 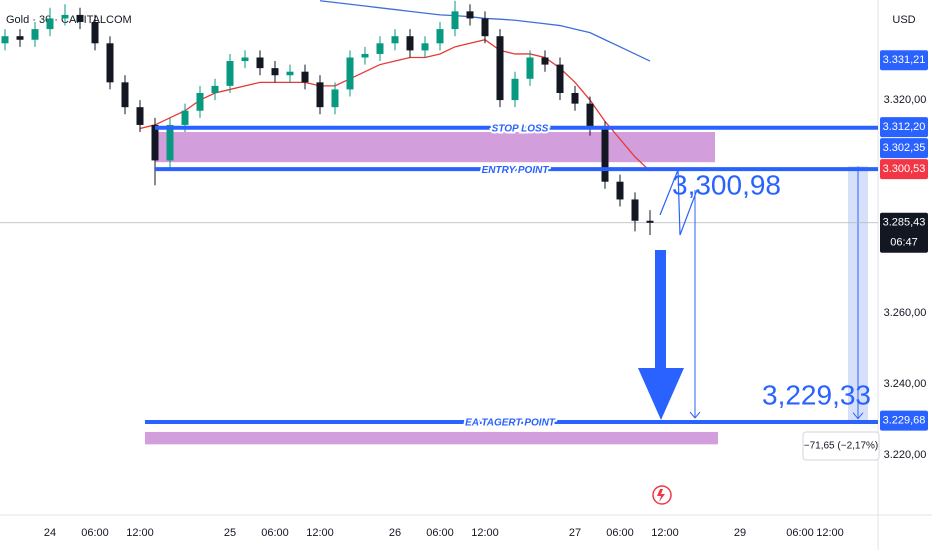 What do you see at coordinates (816, 394) in the screenshot?
I see `annotation: 3,229,33` at bounding box center [816, 394].